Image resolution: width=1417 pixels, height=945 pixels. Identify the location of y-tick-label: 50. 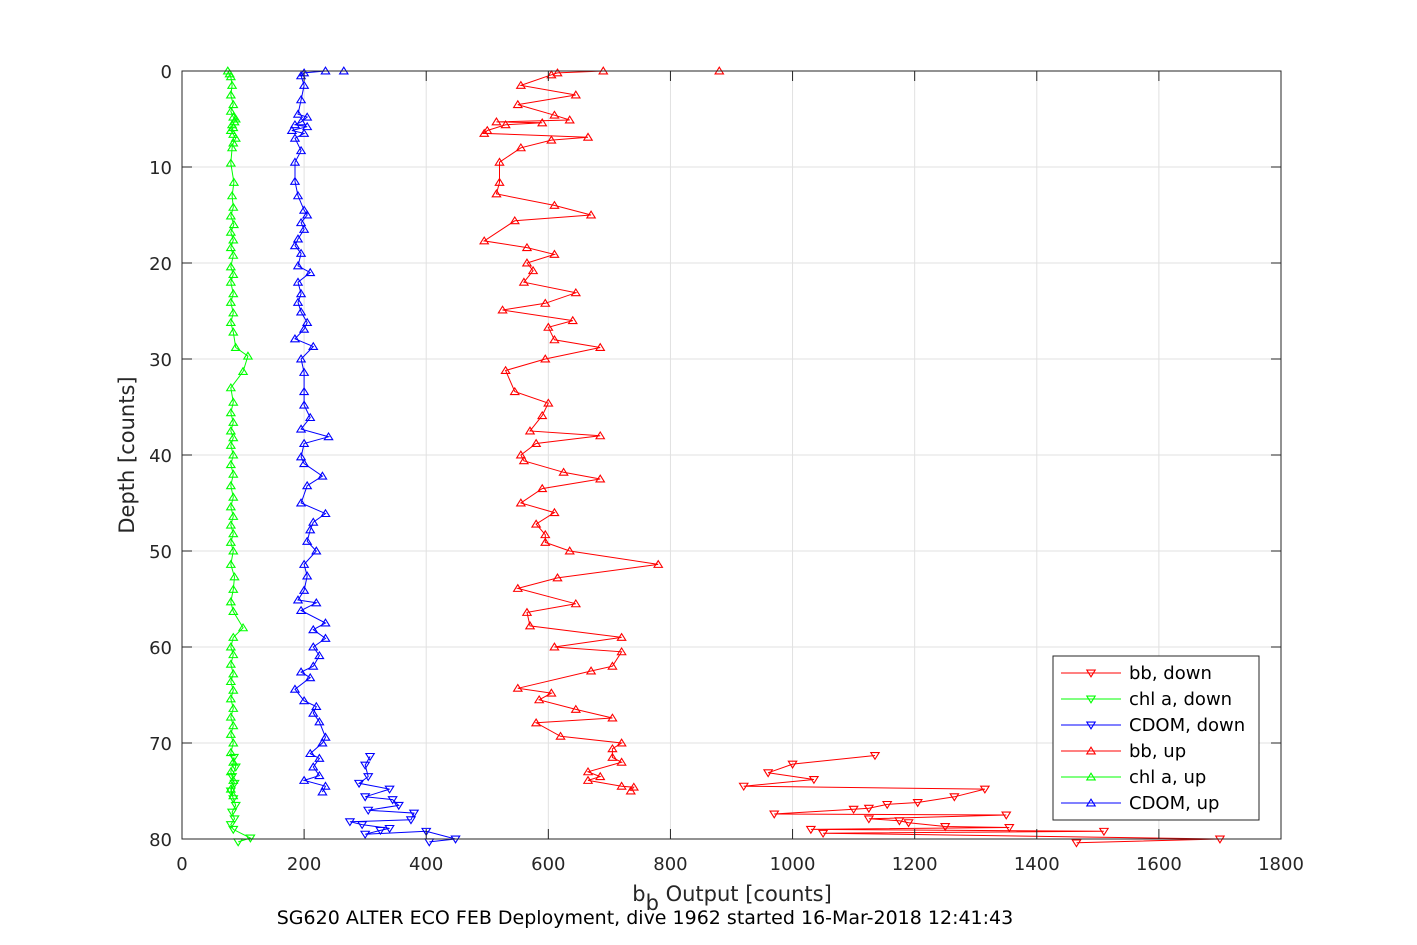
(160, 552).